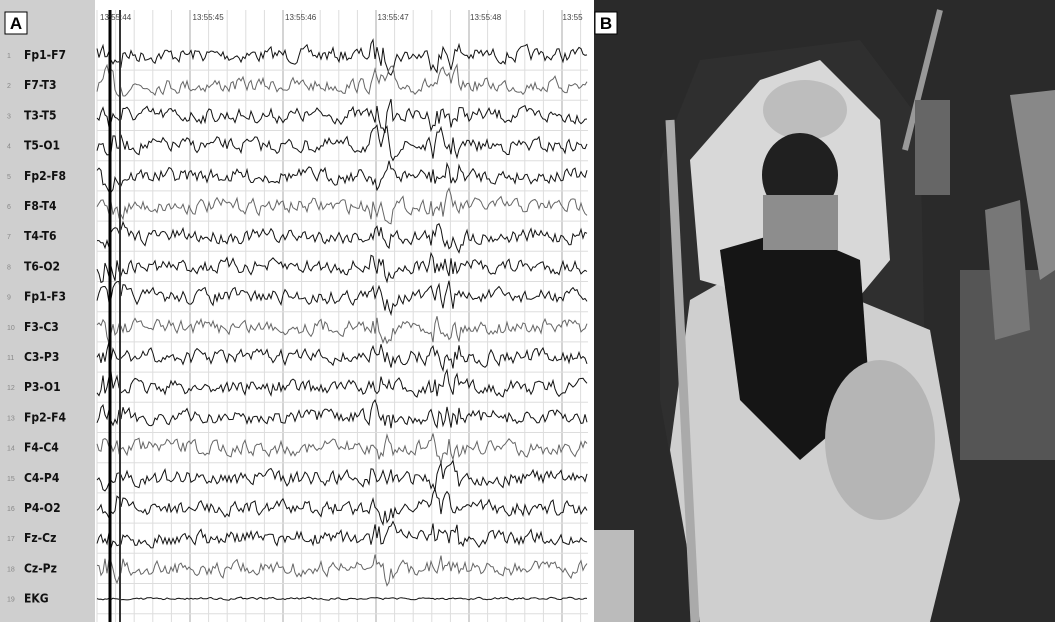  What do you see at coordinates (11, 479) in the screenshot?
I see `channel-number: 15` at bounding box center [11, 479].